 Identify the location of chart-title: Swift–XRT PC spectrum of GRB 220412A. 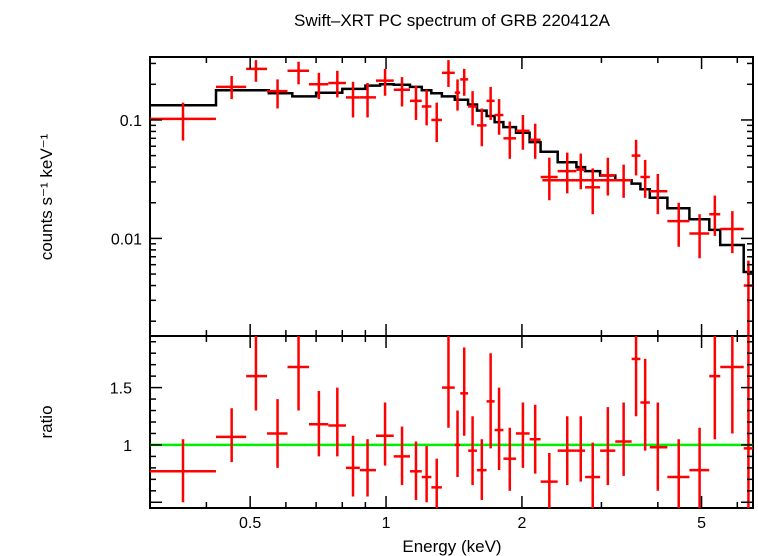
(452, 20).